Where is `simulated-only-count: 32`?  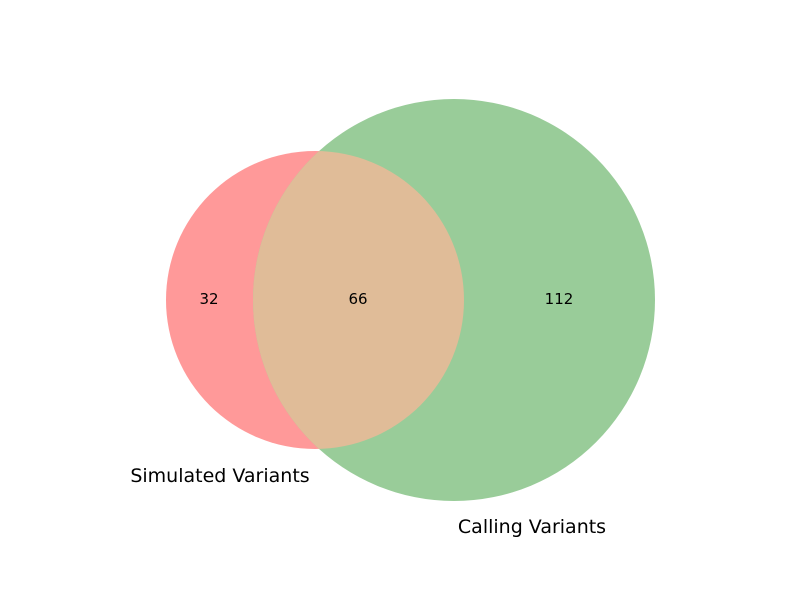
simulated-only-count: 32 is located at coordinates (208, 299).